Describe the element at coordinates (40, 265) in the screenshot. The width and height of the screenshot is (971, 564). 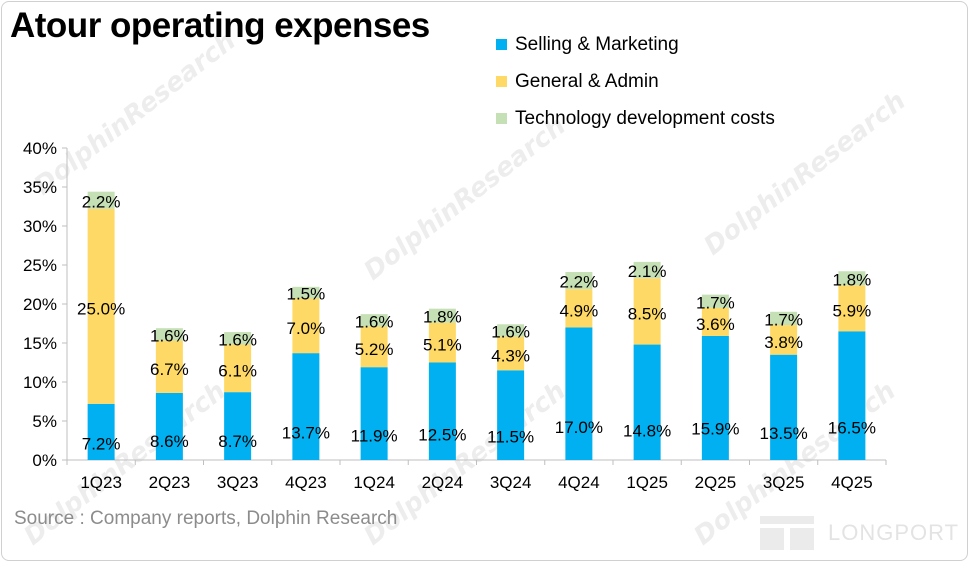
I see `y-tick-label: 25%` at that location.